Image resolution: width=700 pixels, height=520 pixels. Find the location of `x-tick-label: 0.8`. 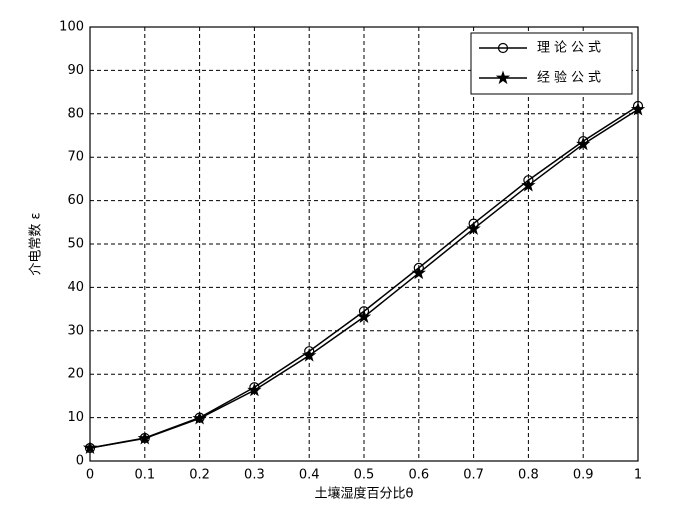

x-tick-label: 0.8 is located at coordinates (528, 475).